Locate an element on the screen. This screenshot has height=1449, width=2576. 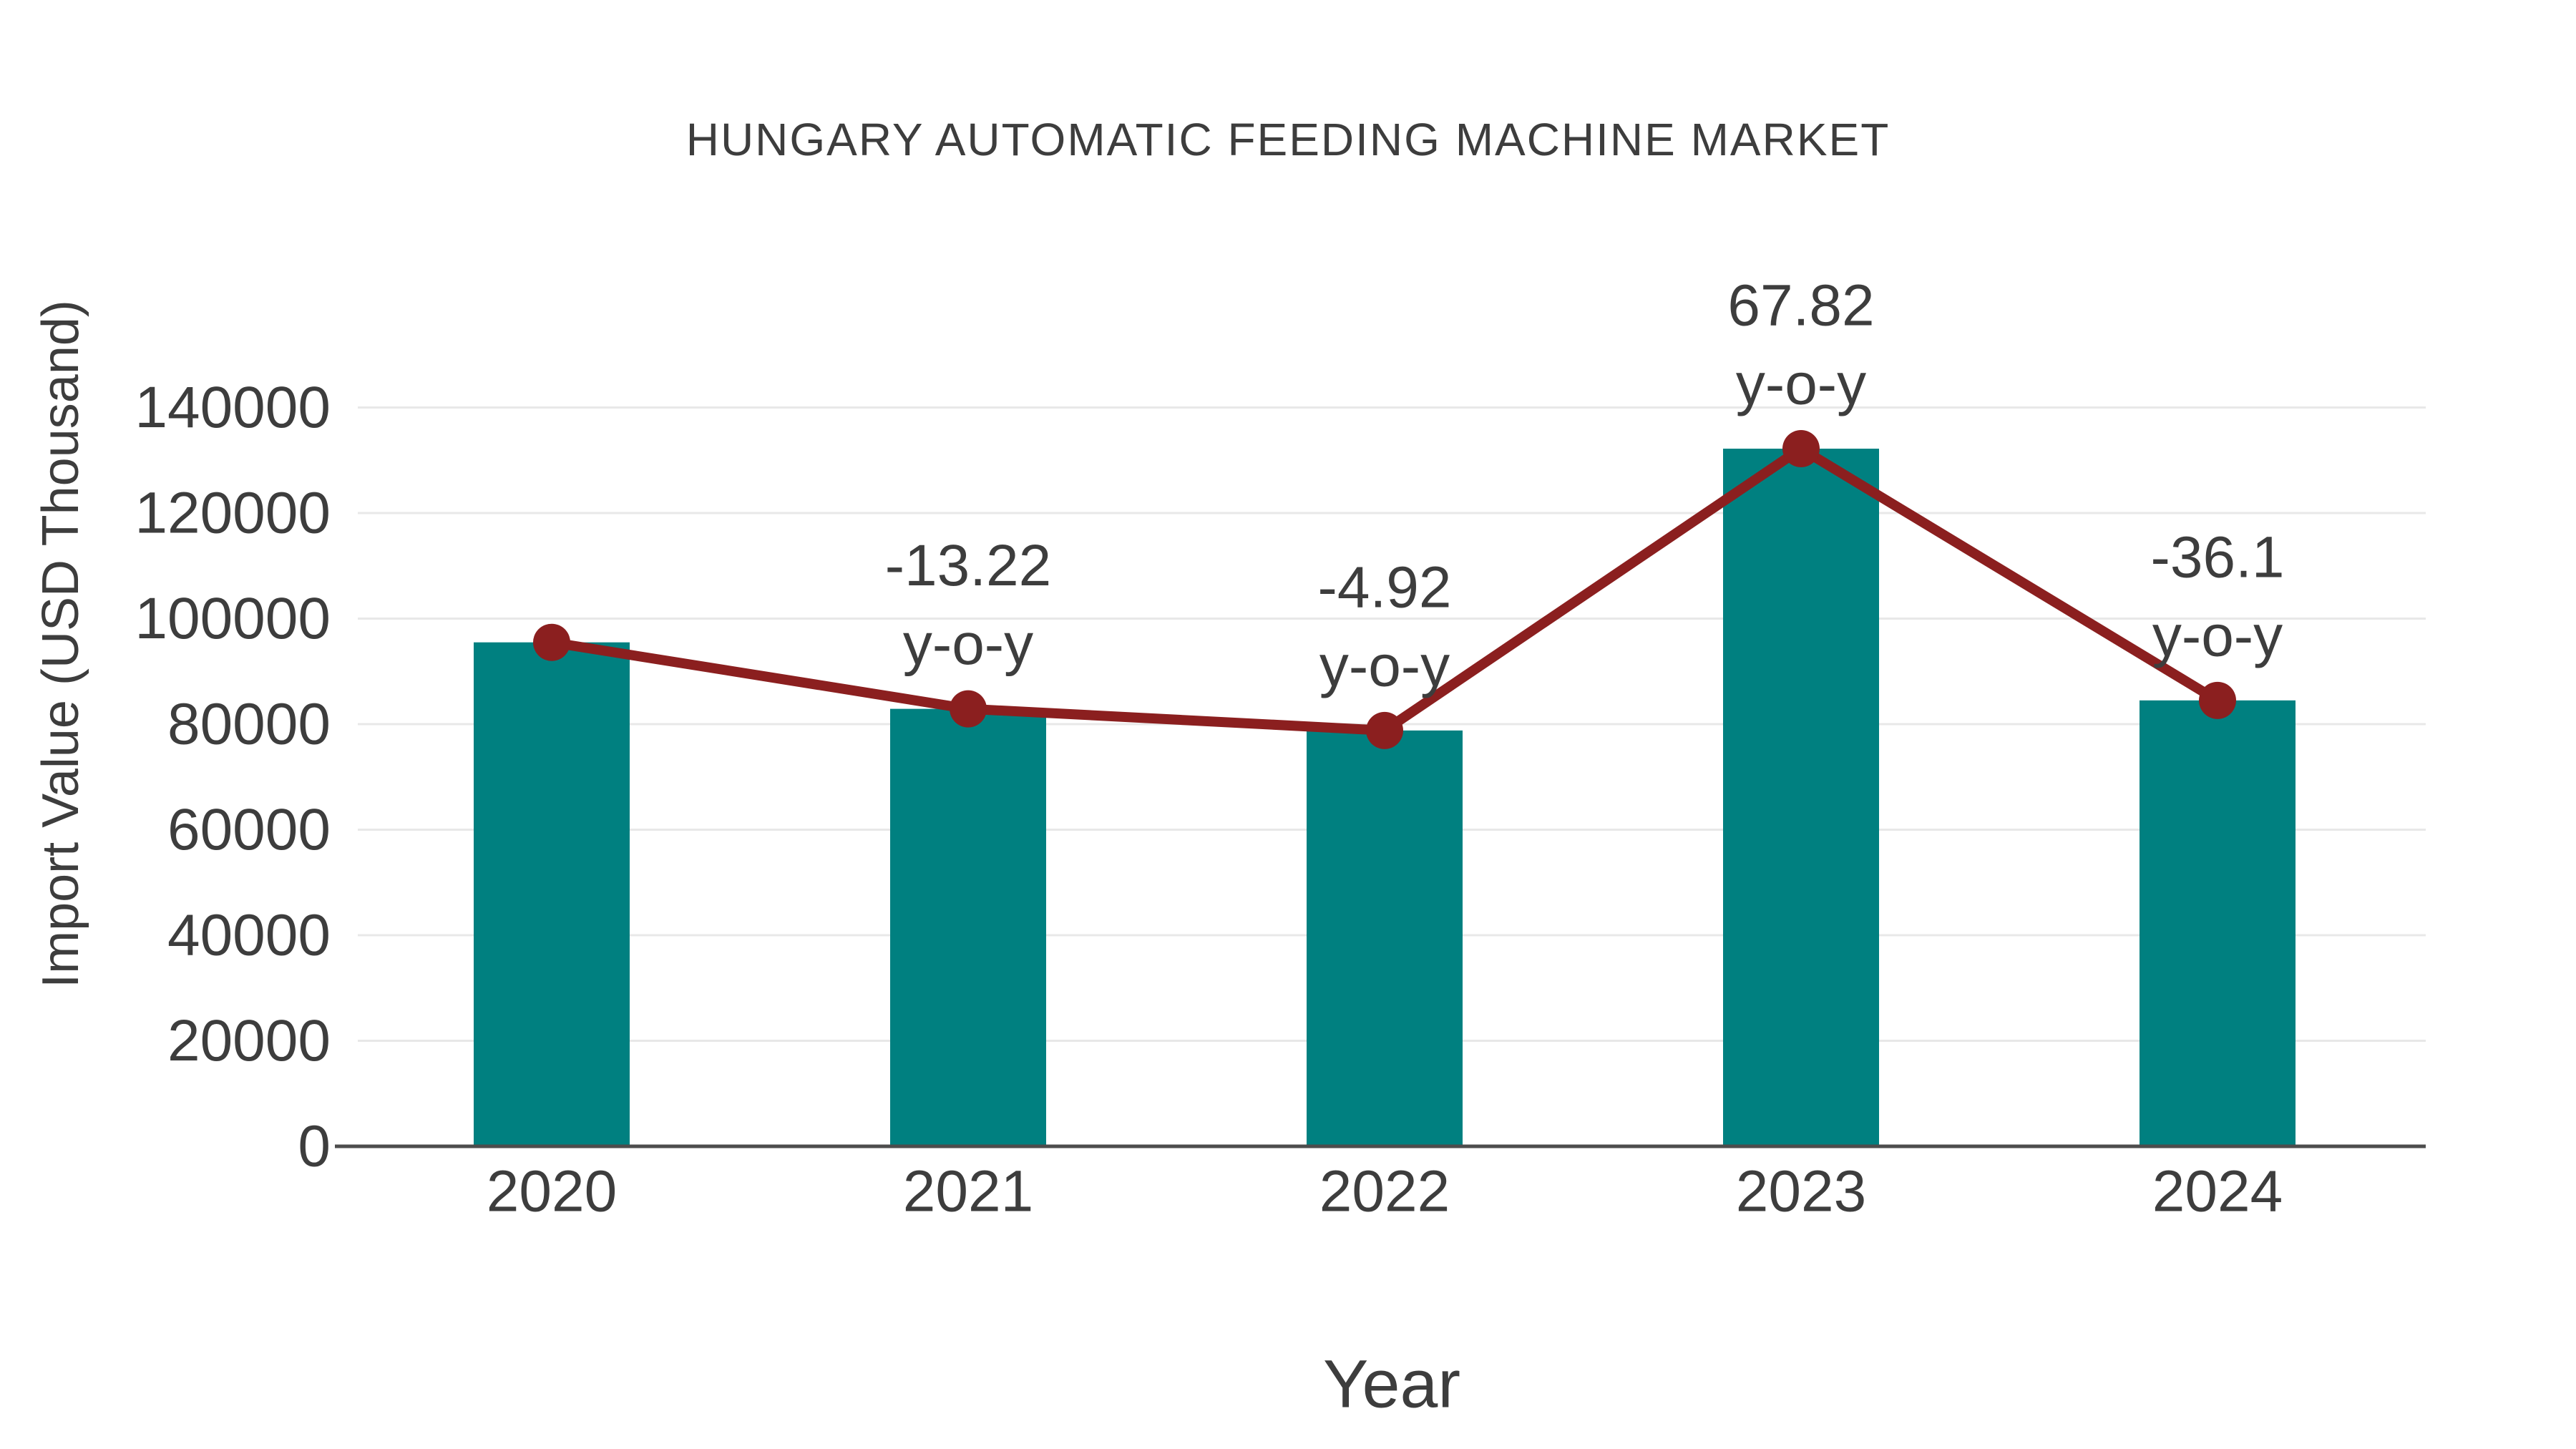
y-tick-label-60000: 60000 is located at coordinates (249, 829).